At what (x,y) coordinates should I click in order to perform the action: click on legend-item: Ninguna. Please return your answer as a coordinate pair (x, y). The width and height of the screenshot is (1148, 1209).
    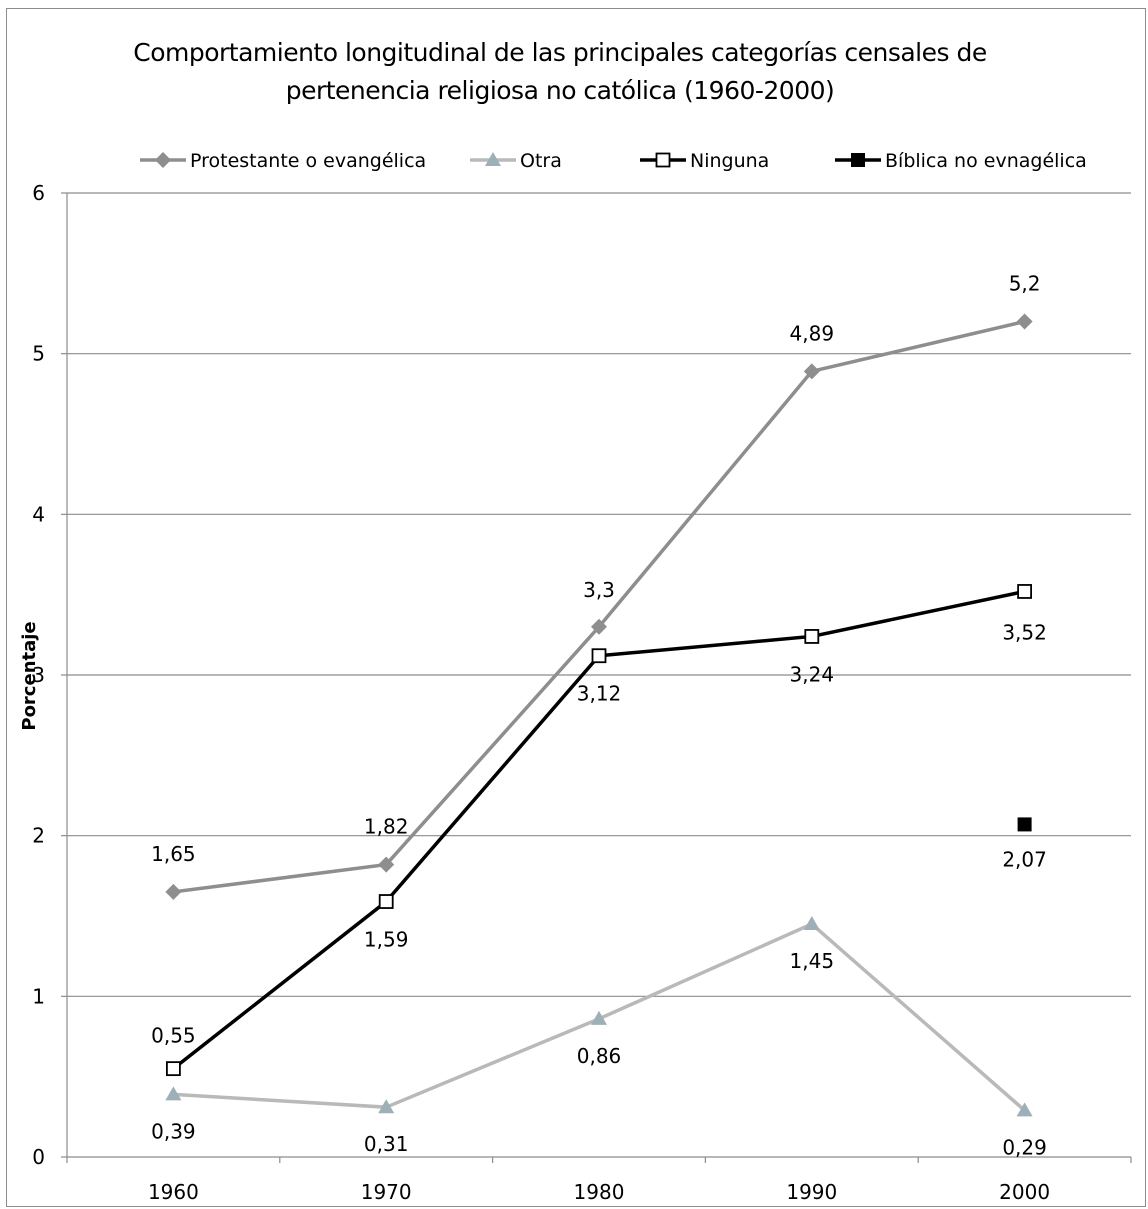
    Looking at the image, I should click on (704, 161).